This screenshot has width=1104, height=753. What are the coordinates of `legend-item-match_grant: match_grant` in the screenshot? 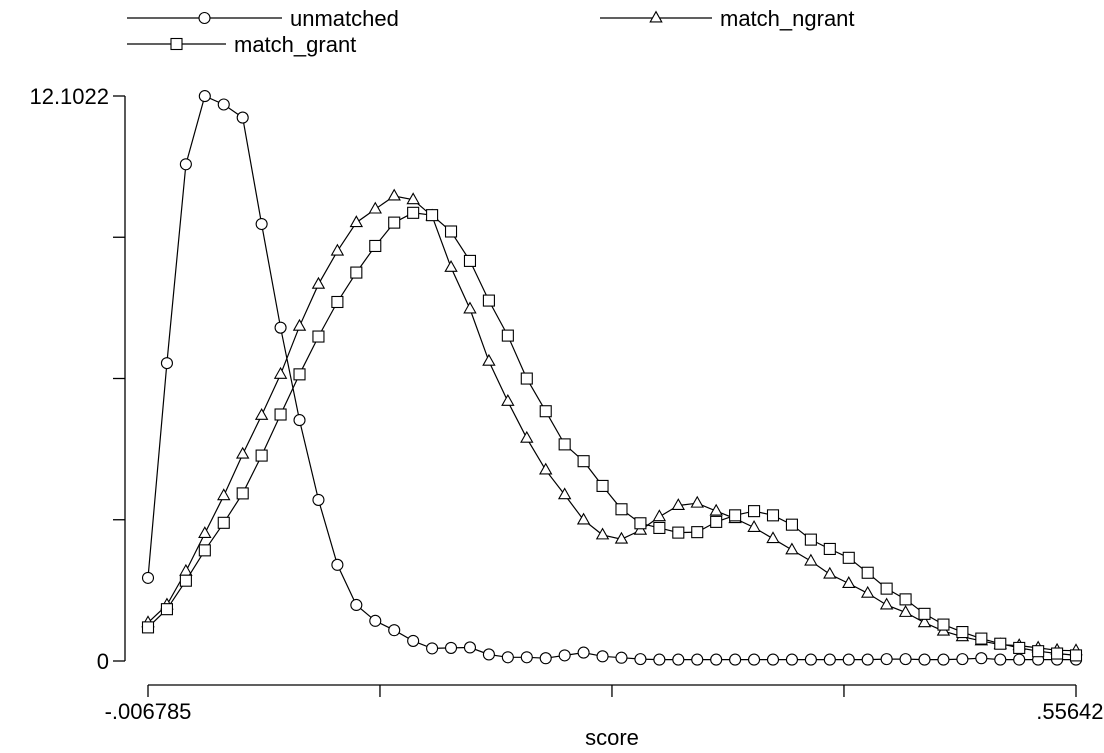 It's located at (241, 44).